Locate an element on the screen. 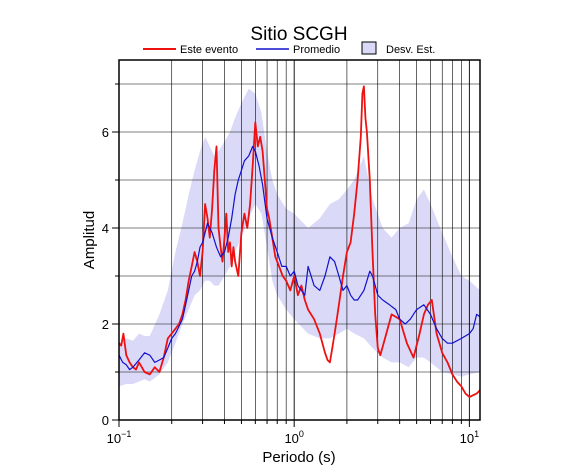  chart-title: Sitio SCGH is located at coordinates (298, 34).